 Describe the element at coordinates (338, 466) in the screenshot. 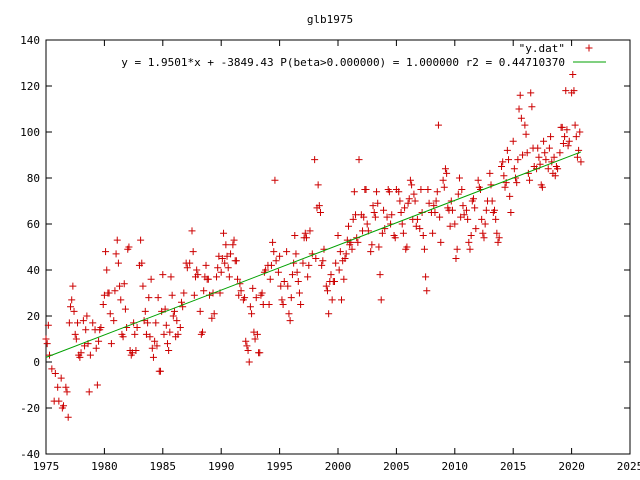

I see `x-tick-label: 2000` at that location.